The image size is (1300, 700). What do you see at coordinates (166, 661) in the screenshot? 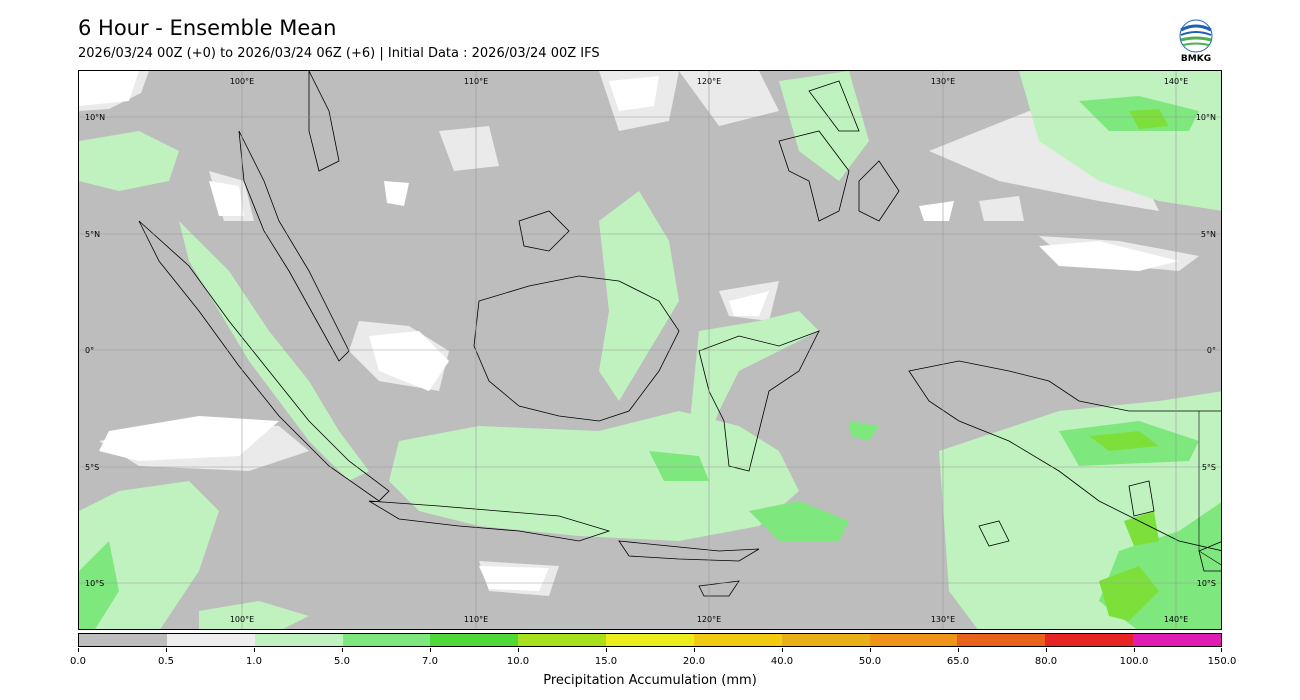
I see `colorbar-tick-label: 0.5` at bounding box center [166, 661].